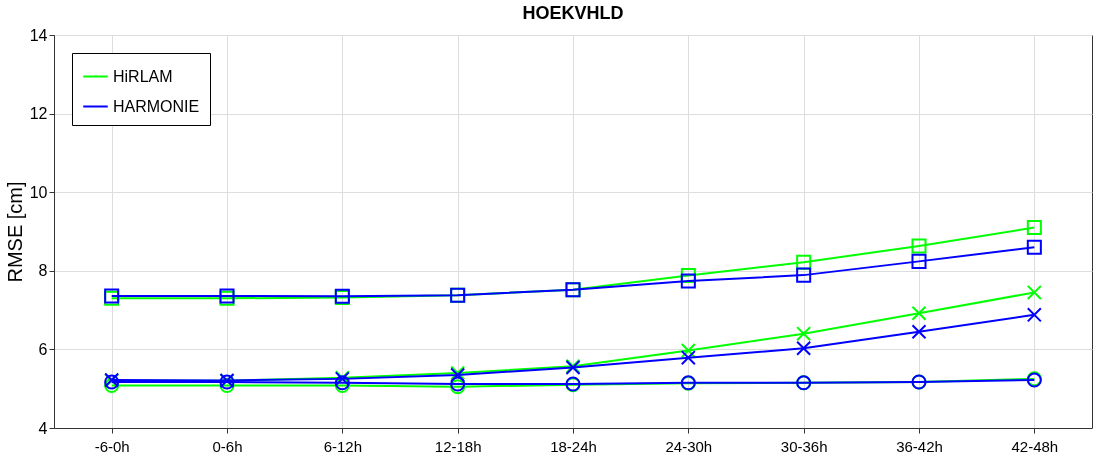  Describe the element at coordinates (14, 232) in the screenshot. I see `y-axis-title: RMSE [cm]` at that location.